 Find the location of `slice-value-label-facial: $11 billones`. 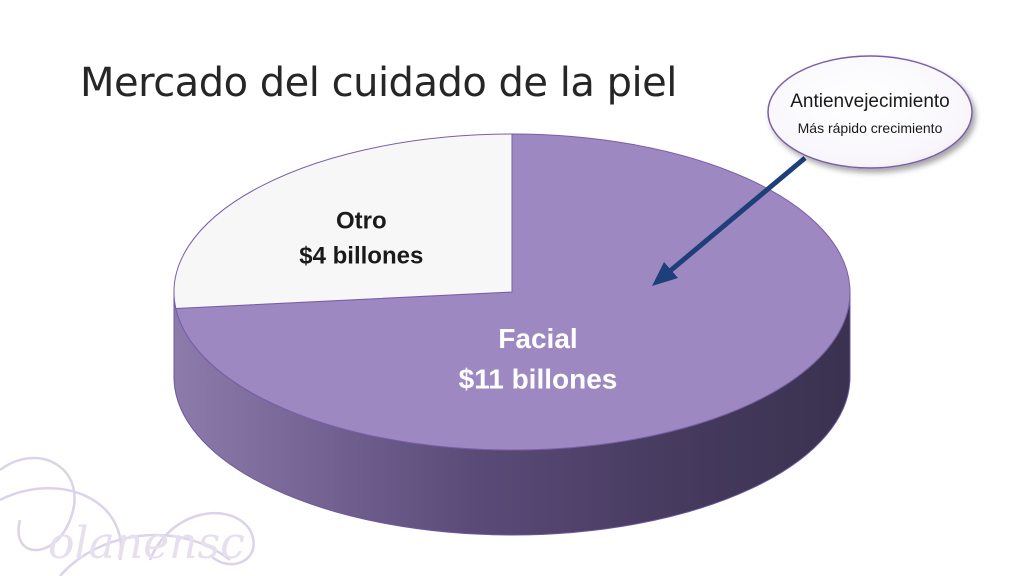

slice-value-label-facial: $11 billones is located at coordinates (538, 379).